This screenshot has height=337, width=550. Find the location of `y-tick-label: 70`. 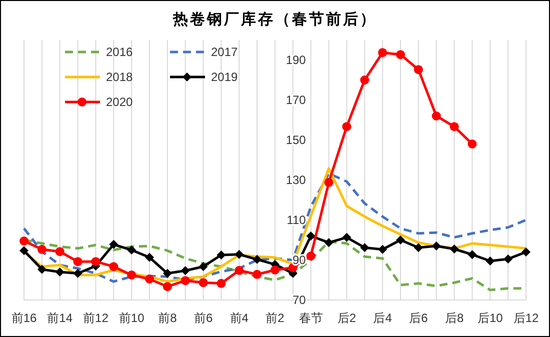

y-tick-label: 70 is located at coordinates (299, 300).